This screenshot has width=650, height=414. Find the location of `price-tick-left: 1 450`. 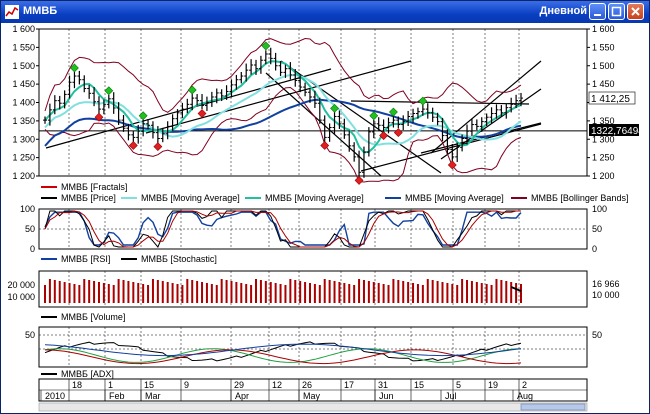

price-tick-left: 1 450 is located at coordinates (23, 84).